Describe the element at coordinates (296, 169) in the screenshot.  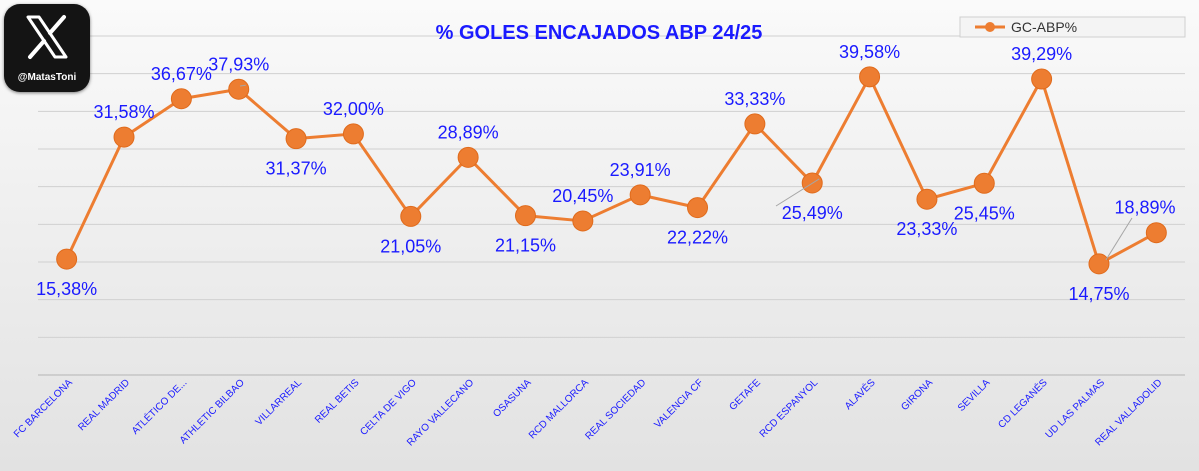
I see `data-label: 31,37%` at that location.